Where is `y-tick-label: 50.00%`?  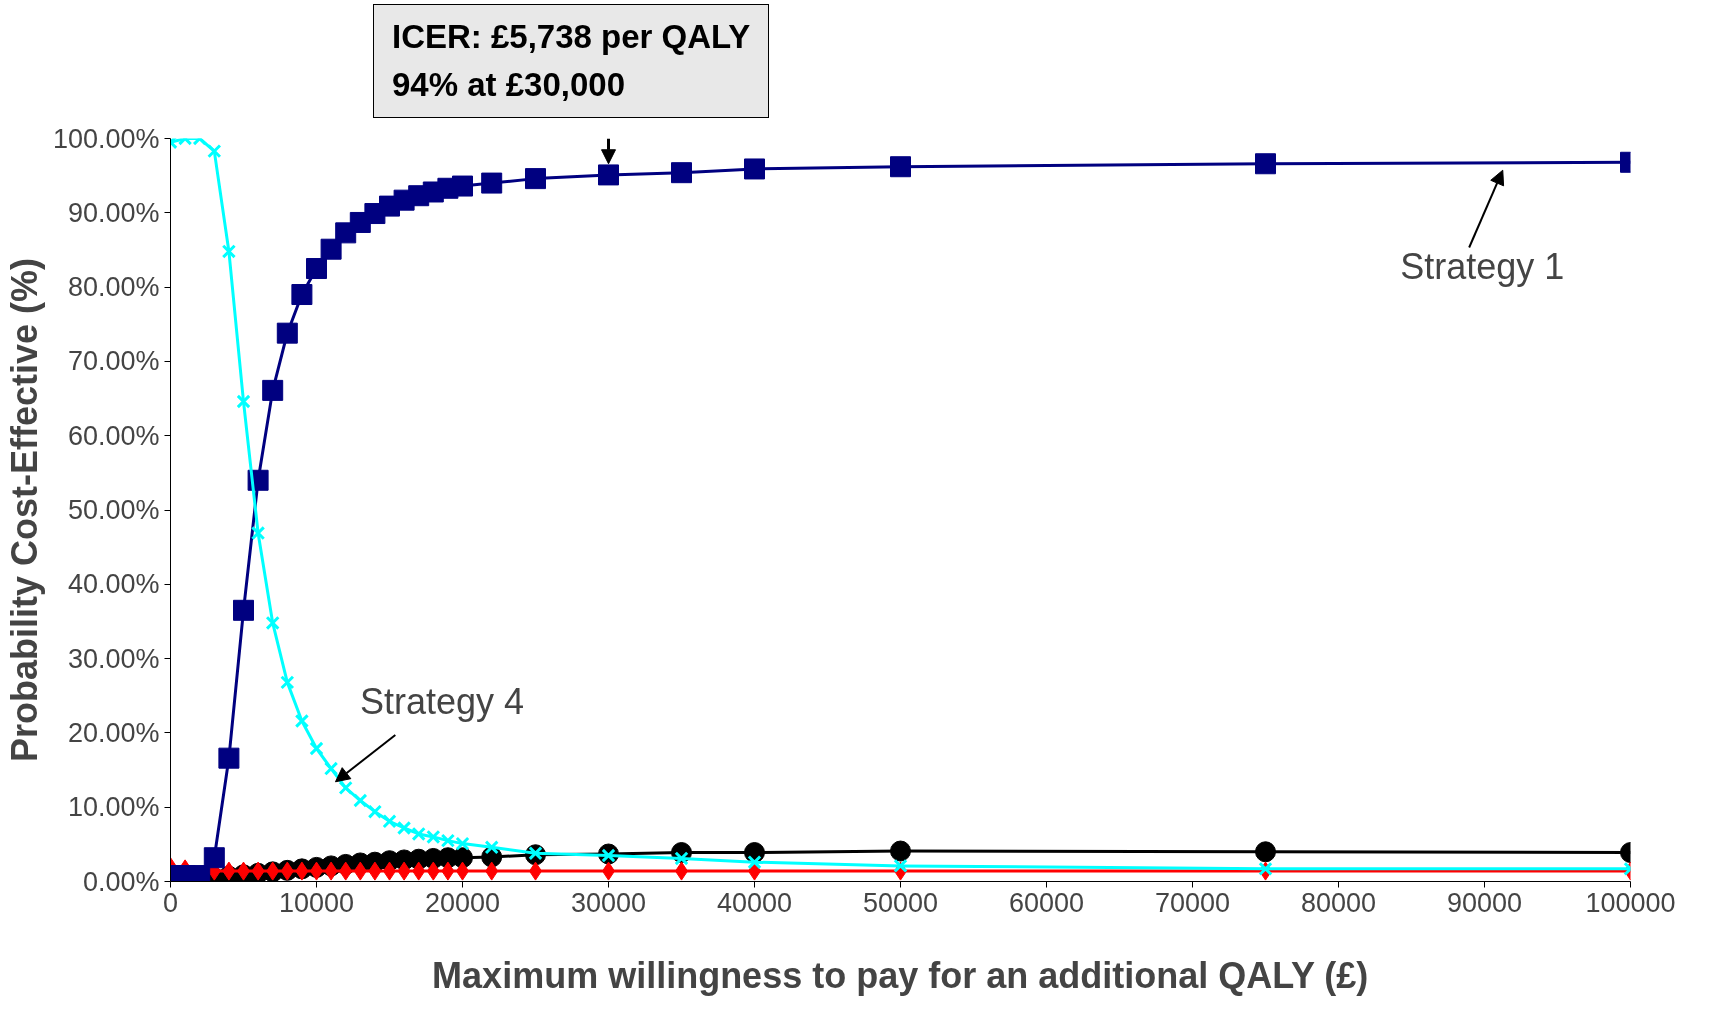 y-tick-label: 50.00% is located at coordinates (113, 509).